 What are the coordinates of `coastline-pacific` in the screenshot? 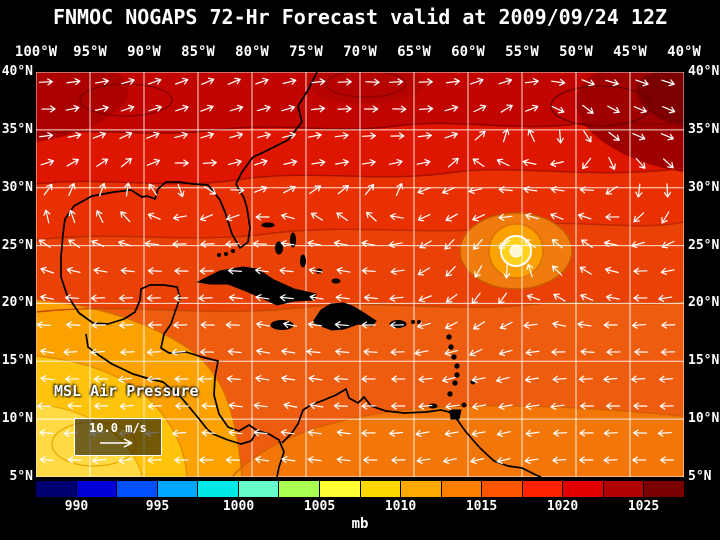 It's located at (171, 389).